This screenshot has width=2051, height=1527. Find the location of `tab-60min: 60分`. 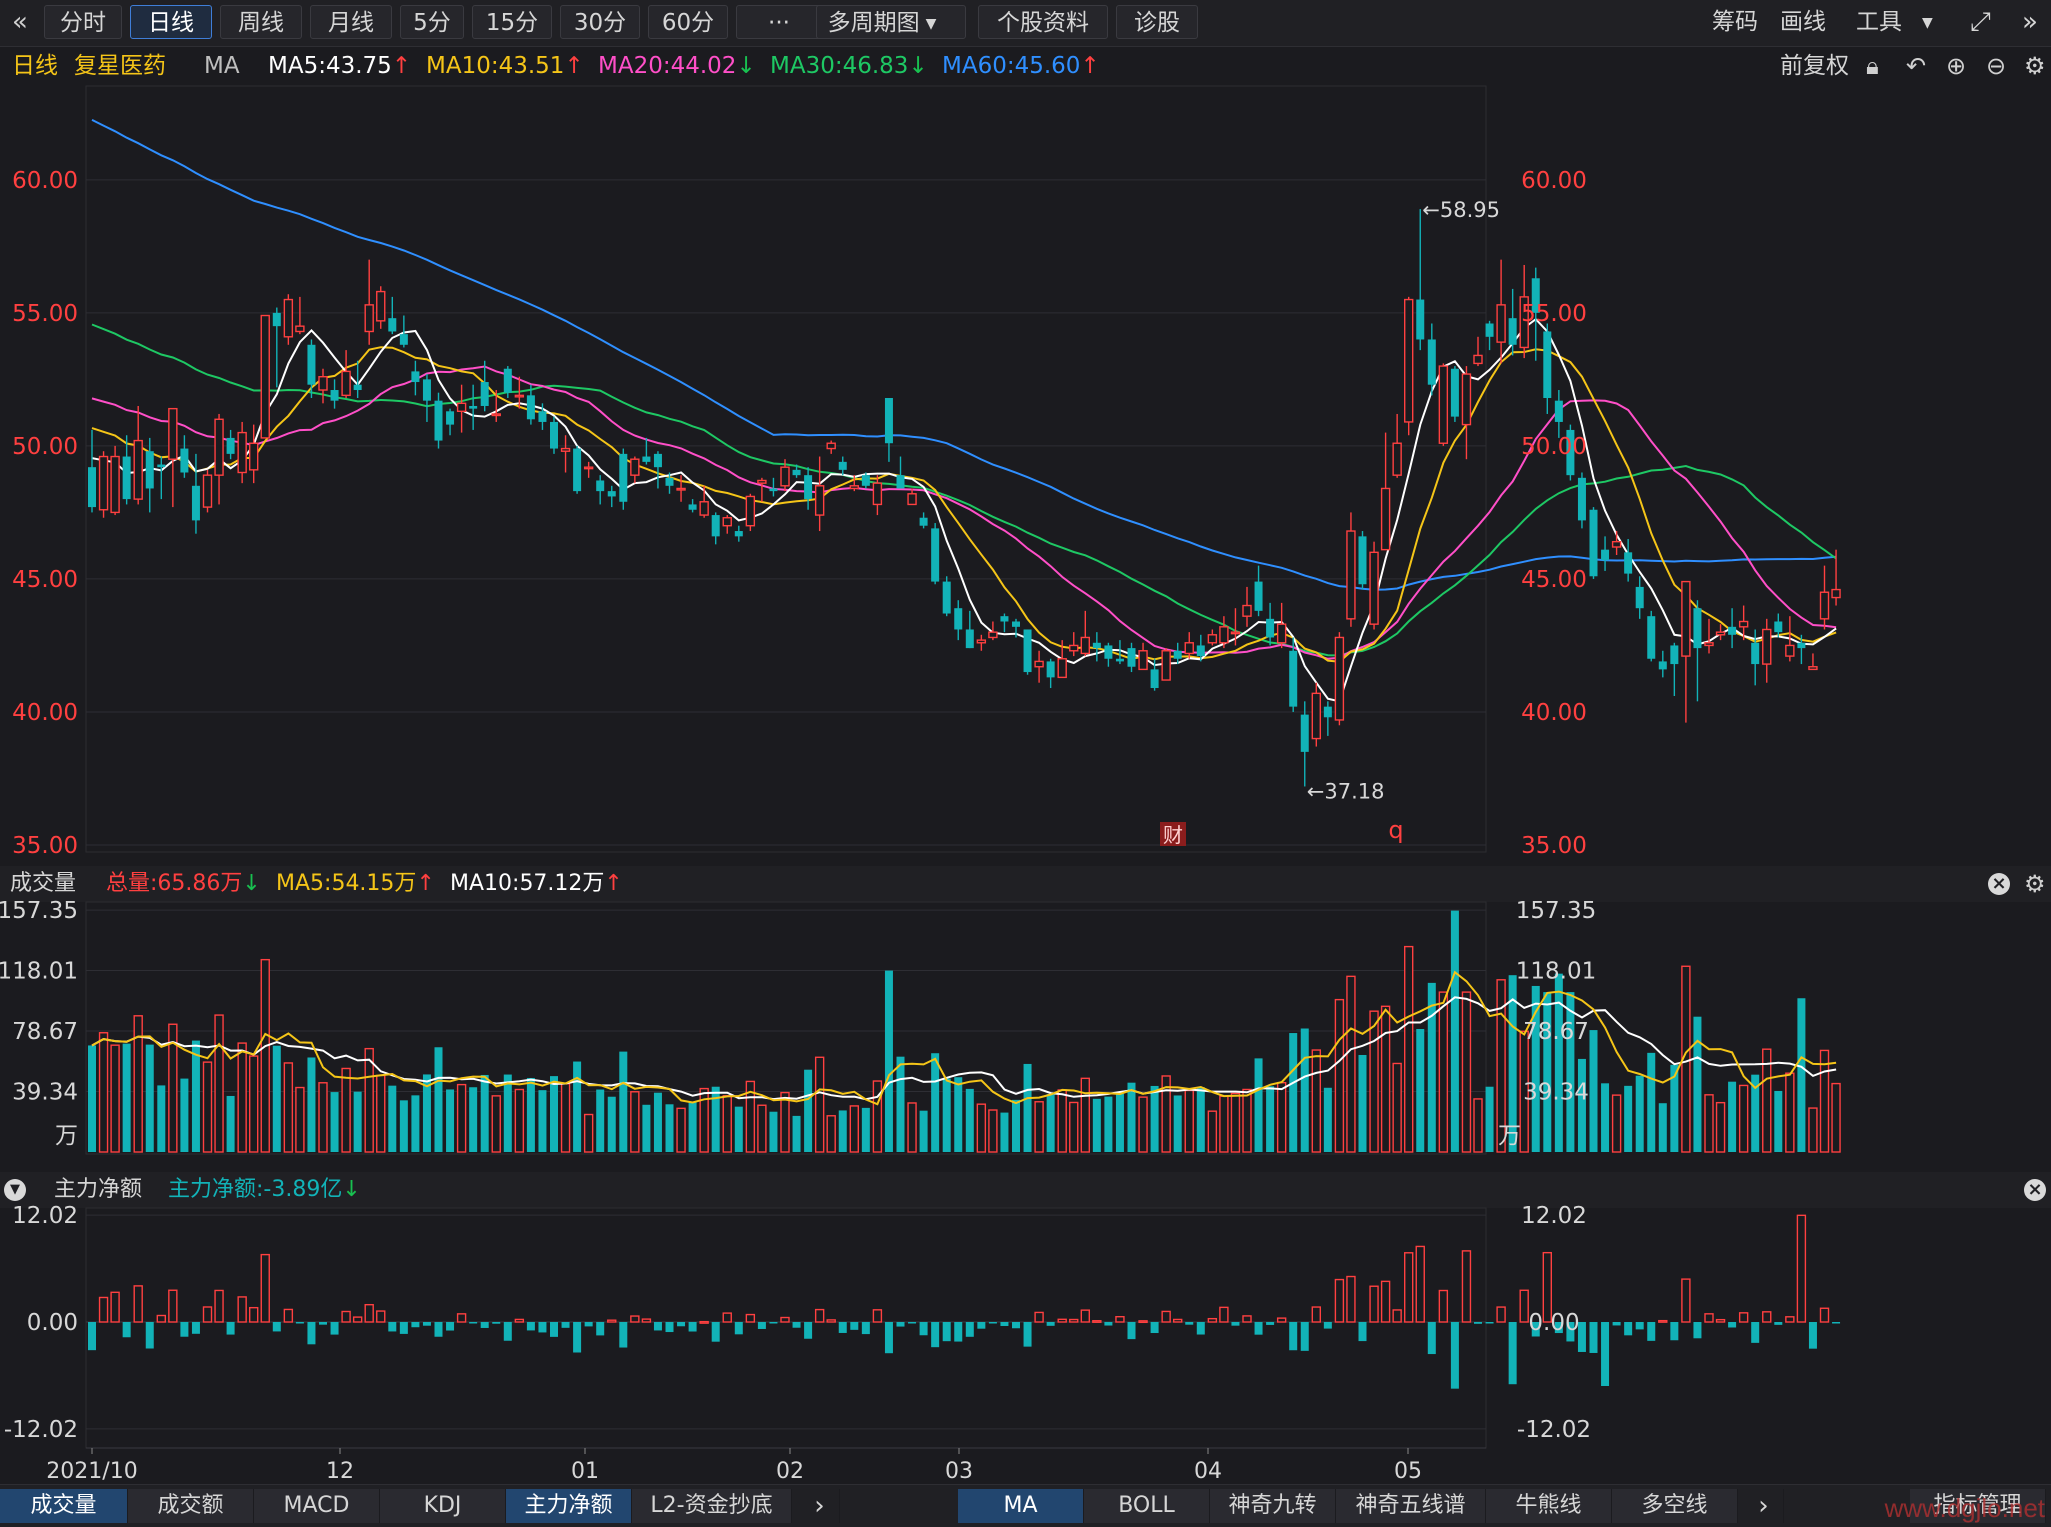

tab-60min: 60分 is located at coordinates (688, 22).